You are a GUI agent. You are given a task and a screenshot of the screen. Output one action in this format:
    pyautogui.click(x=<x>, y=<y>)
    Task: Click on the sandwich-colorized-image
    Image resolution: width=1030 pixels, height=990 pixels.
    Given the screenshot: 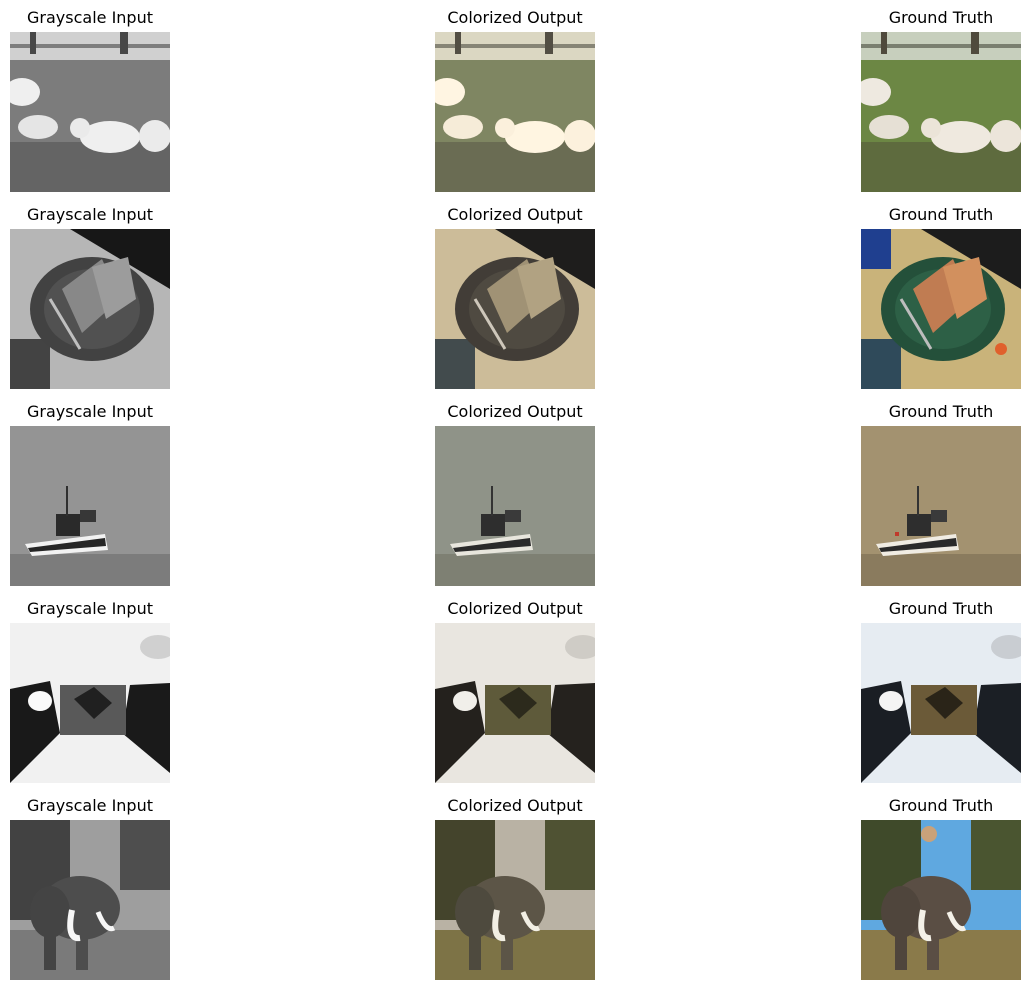 What is the action you would take?
    pyautogui.click(x=515, y=309)
    